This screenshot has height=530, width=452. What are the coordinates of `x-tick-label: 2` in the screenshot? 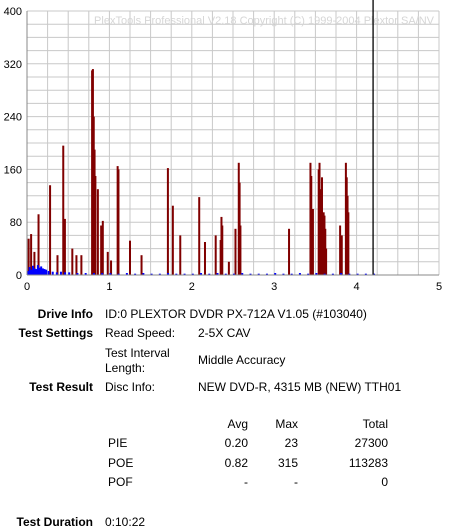 It's located at (192, 287).